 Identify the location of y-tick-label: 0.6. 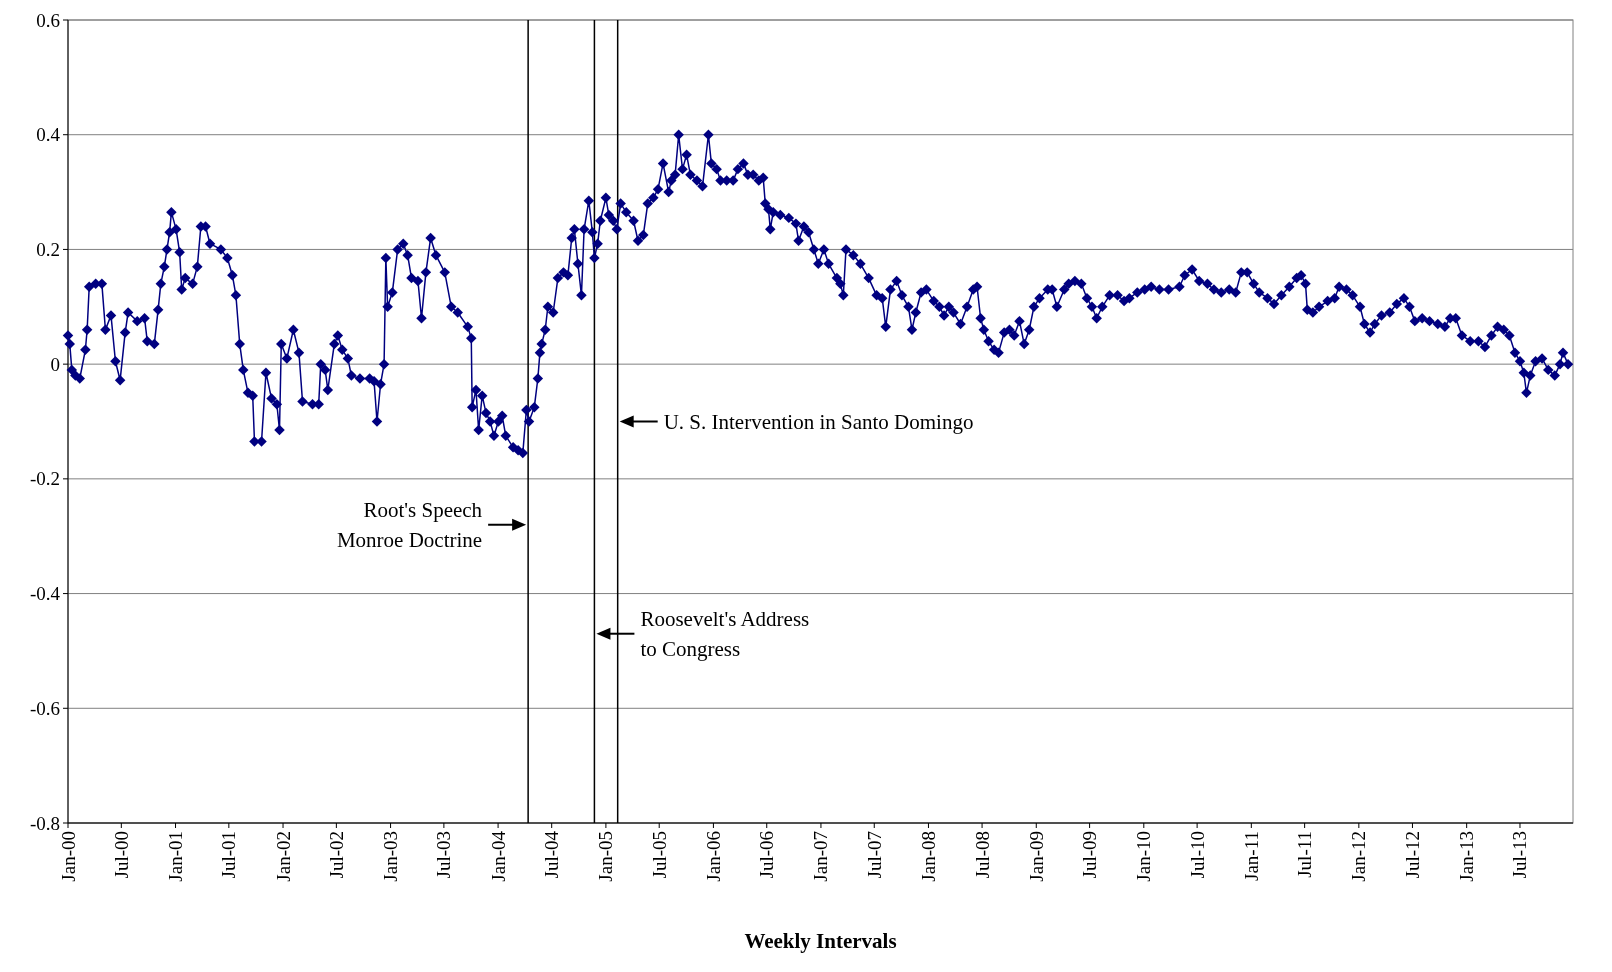
(48, 20).